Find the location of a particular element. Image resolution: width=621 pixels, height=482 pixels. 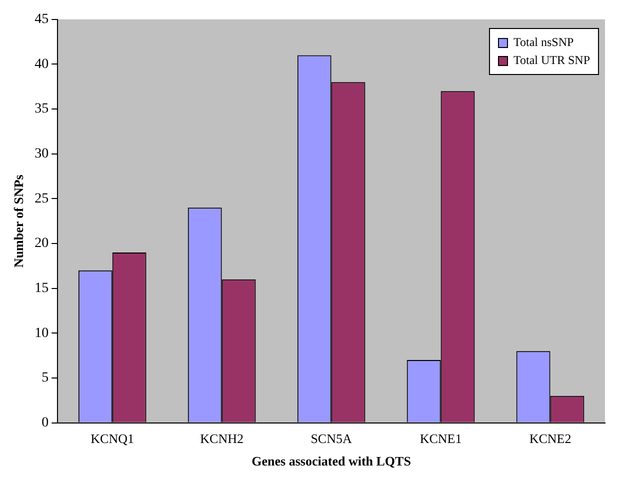

y-tick-label: 40 is located at coordinates (41, 64).